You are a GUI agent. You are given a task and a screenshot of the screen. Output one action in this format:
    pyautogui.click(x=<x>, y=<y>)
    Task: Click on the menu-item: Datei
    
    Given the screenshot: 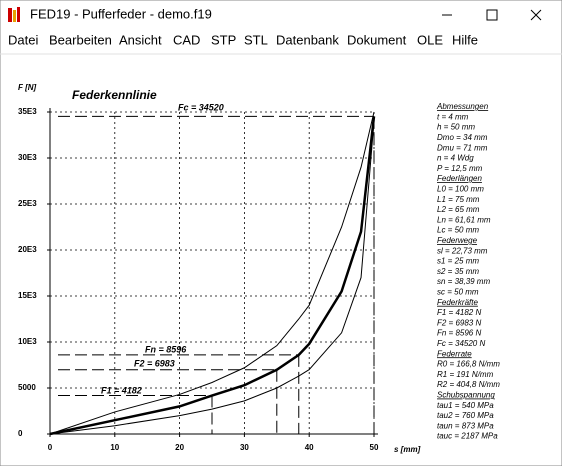 What is the action you would take?
    pyautogui.click(x=23, y=39)
    